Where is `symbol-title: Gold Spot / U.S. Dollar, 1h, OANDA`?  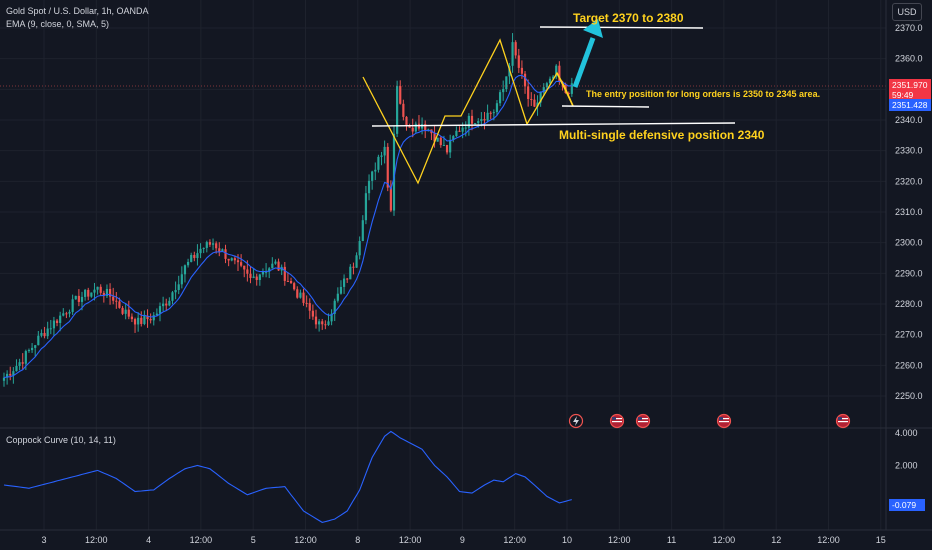
symbol-title: Gold Spot / U.S. Dollar, 1h, OANDA is located at coordinates (77, 11).